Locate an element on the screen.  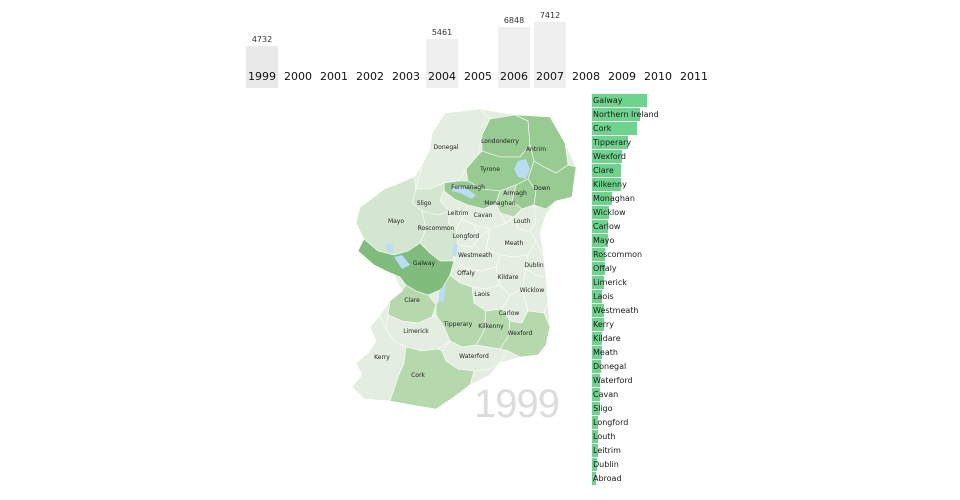
ranking-row: Meath is located at coordinates (667, 352).